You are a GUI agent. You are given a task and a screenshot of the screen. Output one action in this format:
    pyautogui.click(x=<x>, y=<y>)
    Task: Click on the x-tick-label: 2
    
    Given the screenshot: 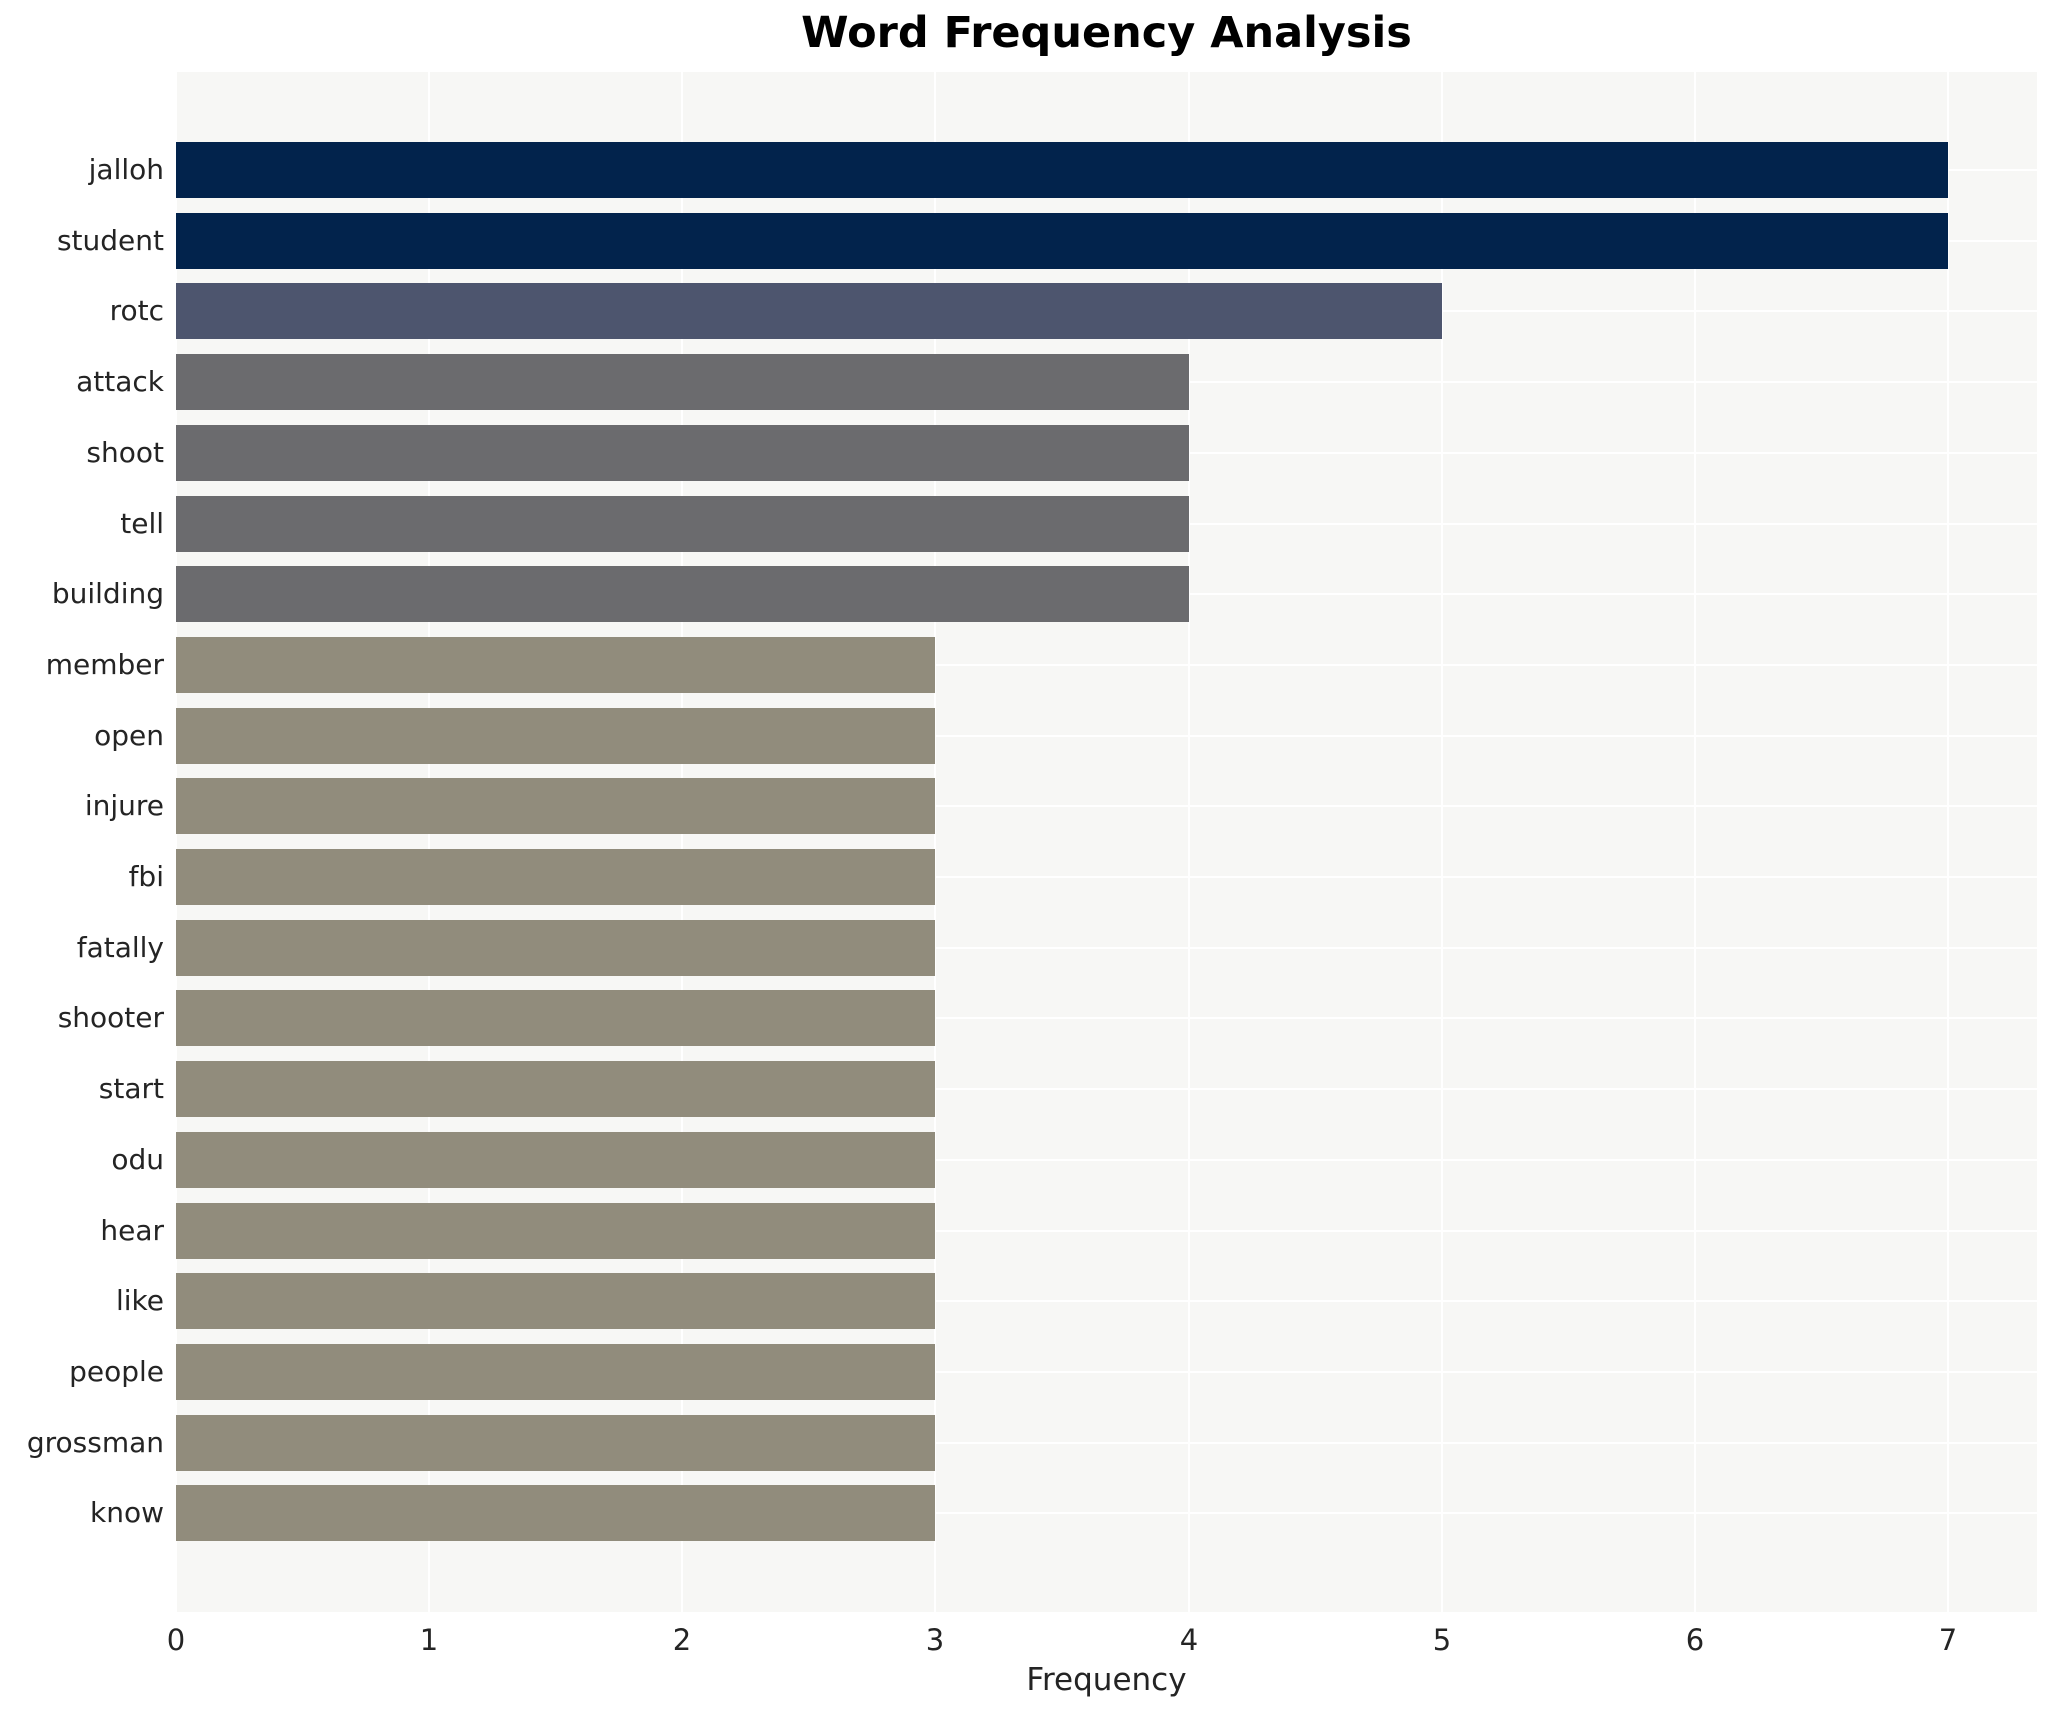 What is the action you would take?
    pyautogui.click(x=682, y=1640)
    